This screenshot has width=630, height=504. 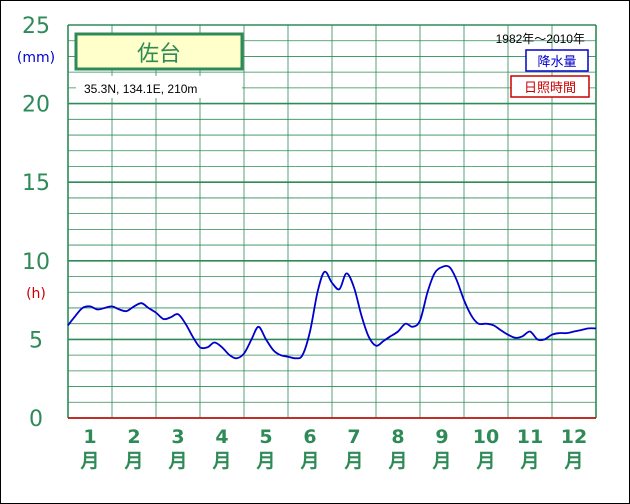 I want to click on legend-sunshine-box, so click(x=550, y=86).